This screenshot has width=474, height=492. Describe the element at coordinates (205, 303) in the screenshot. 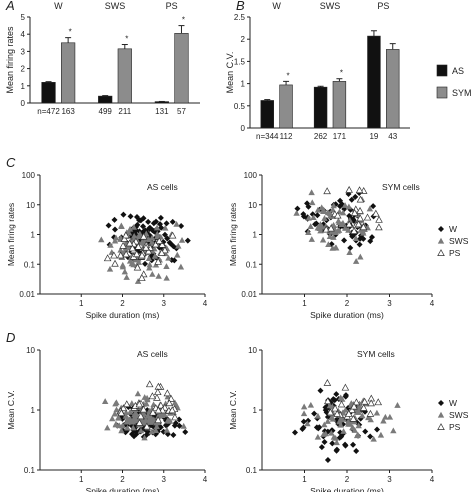

I see `x-tick-label: 4` at that location.